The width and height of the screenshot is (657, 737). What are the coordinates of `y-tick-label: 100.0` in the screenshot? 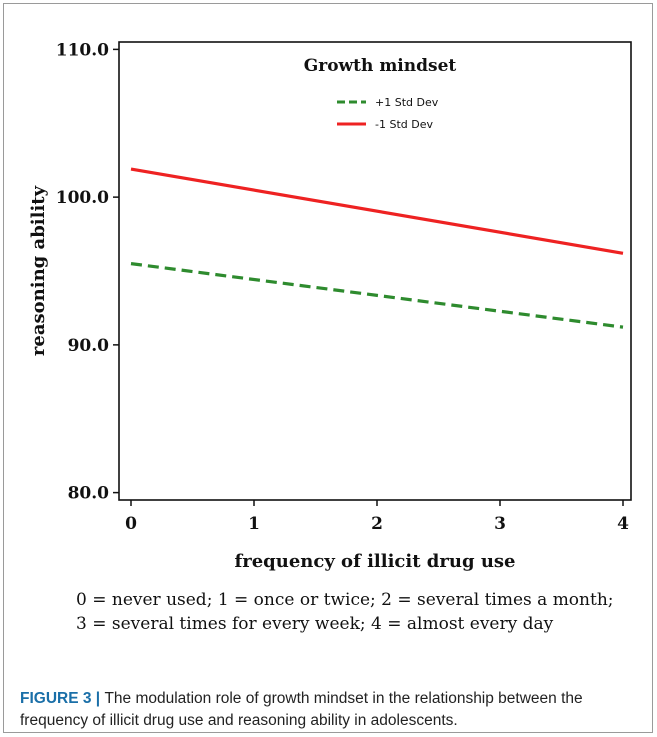 It's located at (82, 198).